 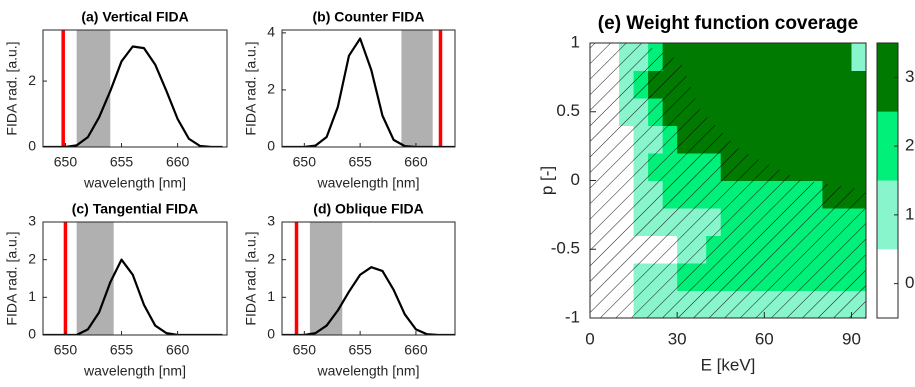 I want to click on y-tick-label: 3, so click(x=271, y=221).